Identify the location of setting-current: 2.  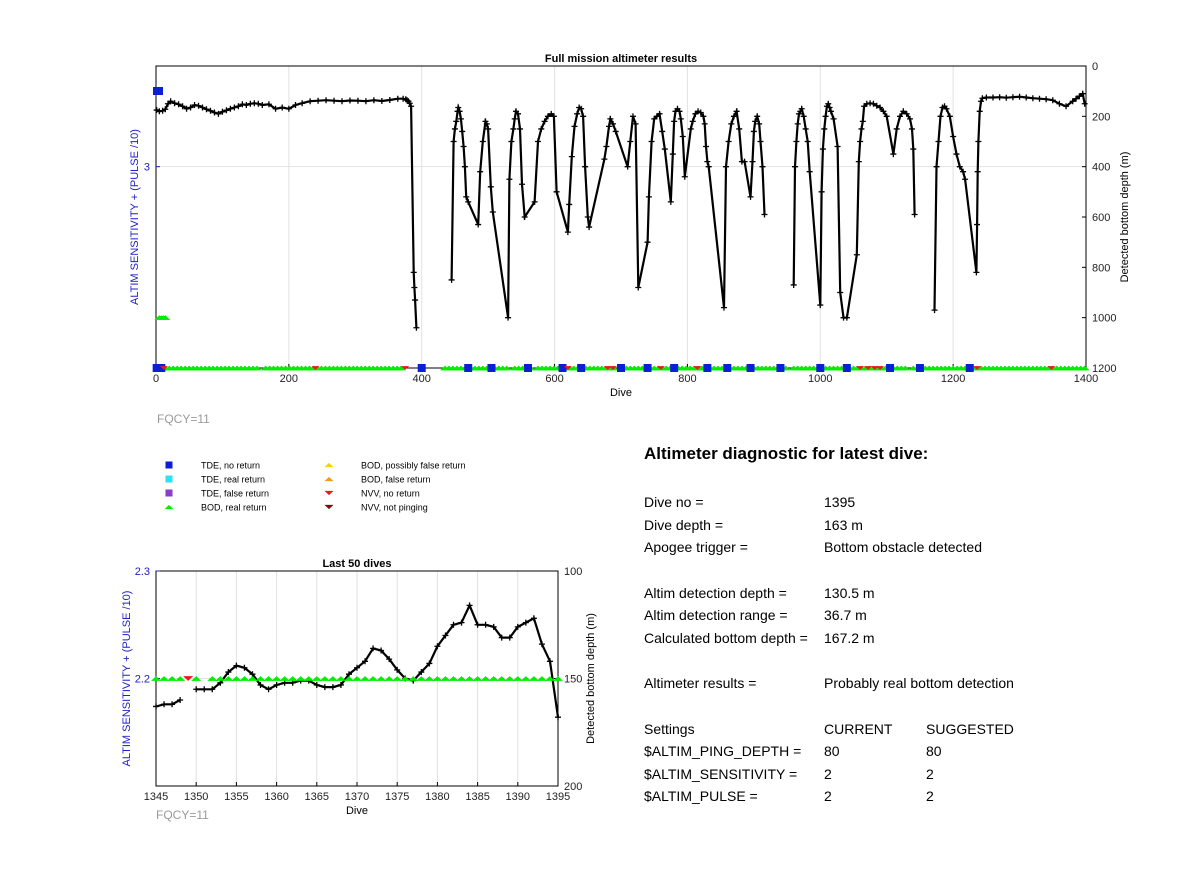
(828, 773).